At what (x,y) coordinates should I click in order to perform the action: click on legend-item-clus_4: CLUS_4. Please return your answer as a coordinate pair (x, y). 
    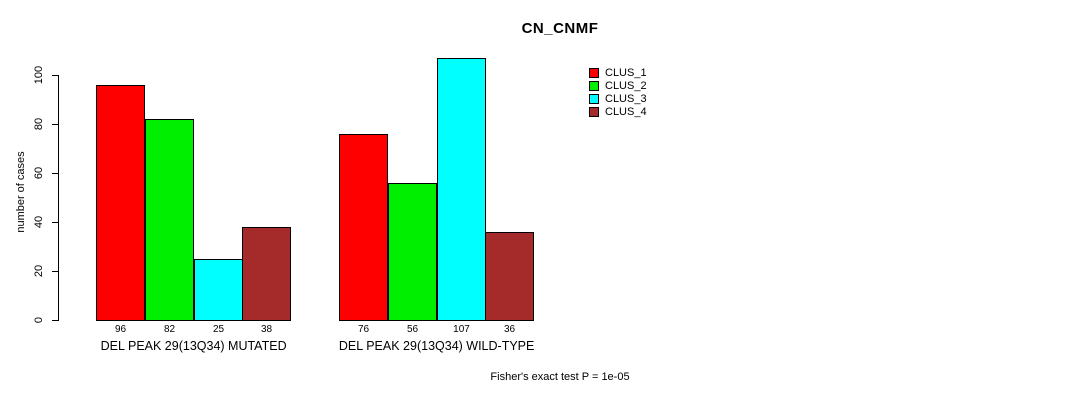
    Looking at the image, I should click on (618, 111).